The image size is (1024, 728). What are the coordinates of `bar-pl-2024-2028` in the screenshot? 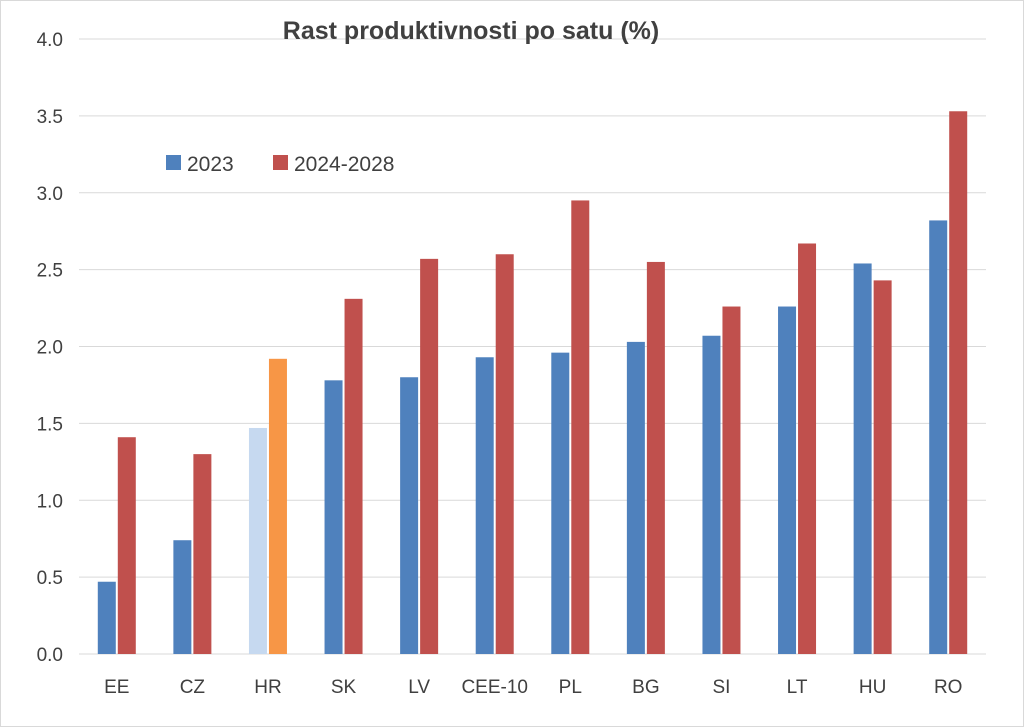 It's located at (580, 427).